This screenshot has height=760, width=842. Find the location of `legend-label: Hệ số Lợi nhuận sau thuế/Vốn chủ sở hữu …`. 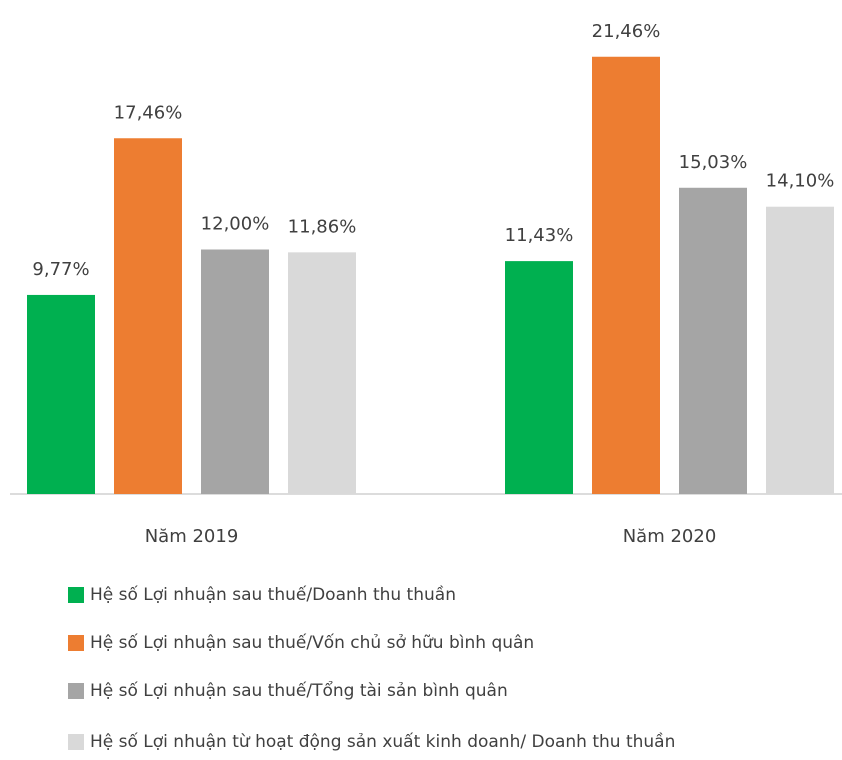

legend-label: Hệ số Lợi nhuận sau thuế/Vốn chủ sở hữu … is located at coordinates (312, 642).